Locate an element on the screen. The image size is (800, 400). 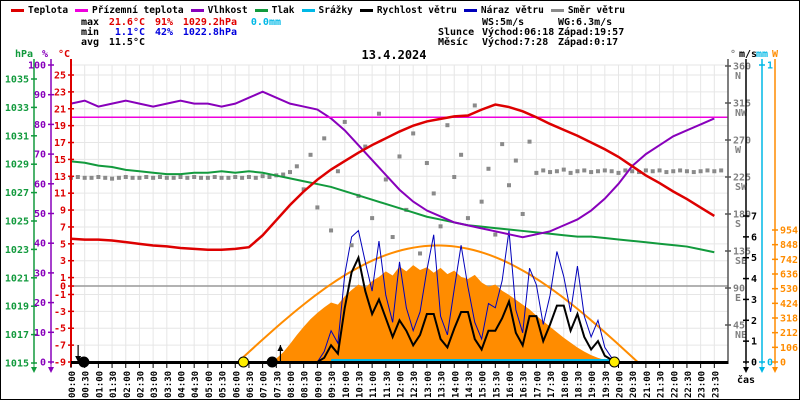
astro-row: Slunce Východ:06:18 Západ:19:57 is located at coordinates (534, 33).